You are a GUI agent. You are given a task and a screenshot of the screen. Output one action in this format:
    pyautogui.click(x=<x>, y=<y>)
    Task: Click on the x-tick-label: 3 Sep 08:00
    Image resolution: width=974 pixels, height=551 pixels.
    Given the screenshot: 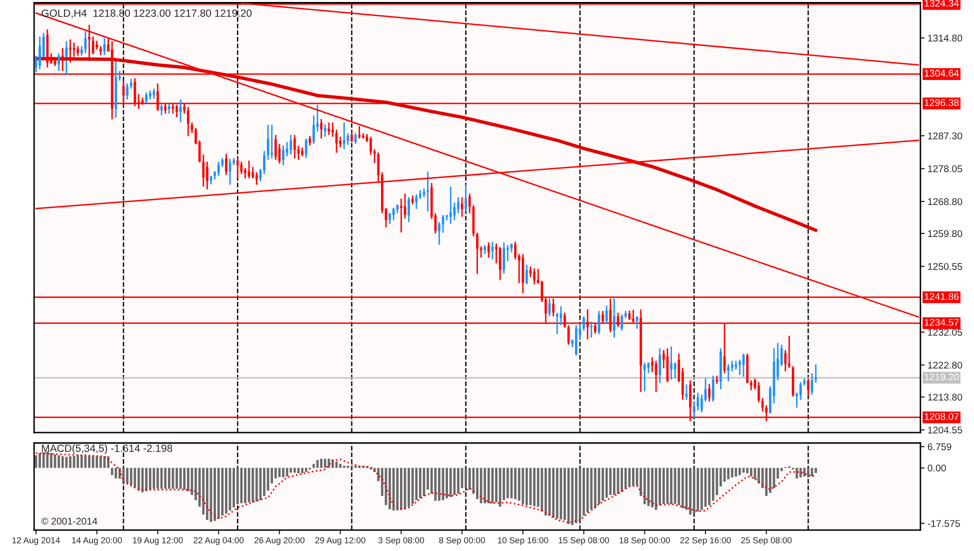 What is the action you would take?
    pyautogui.click(x=401, y=541)
    